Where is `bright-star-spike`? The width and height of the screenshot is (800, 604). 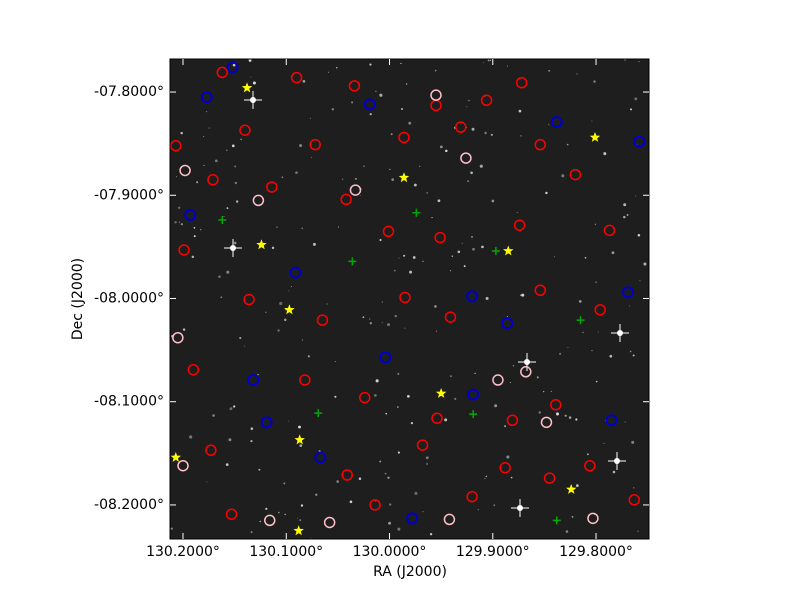 bright-star-spike is located at coordinates (233, 248).